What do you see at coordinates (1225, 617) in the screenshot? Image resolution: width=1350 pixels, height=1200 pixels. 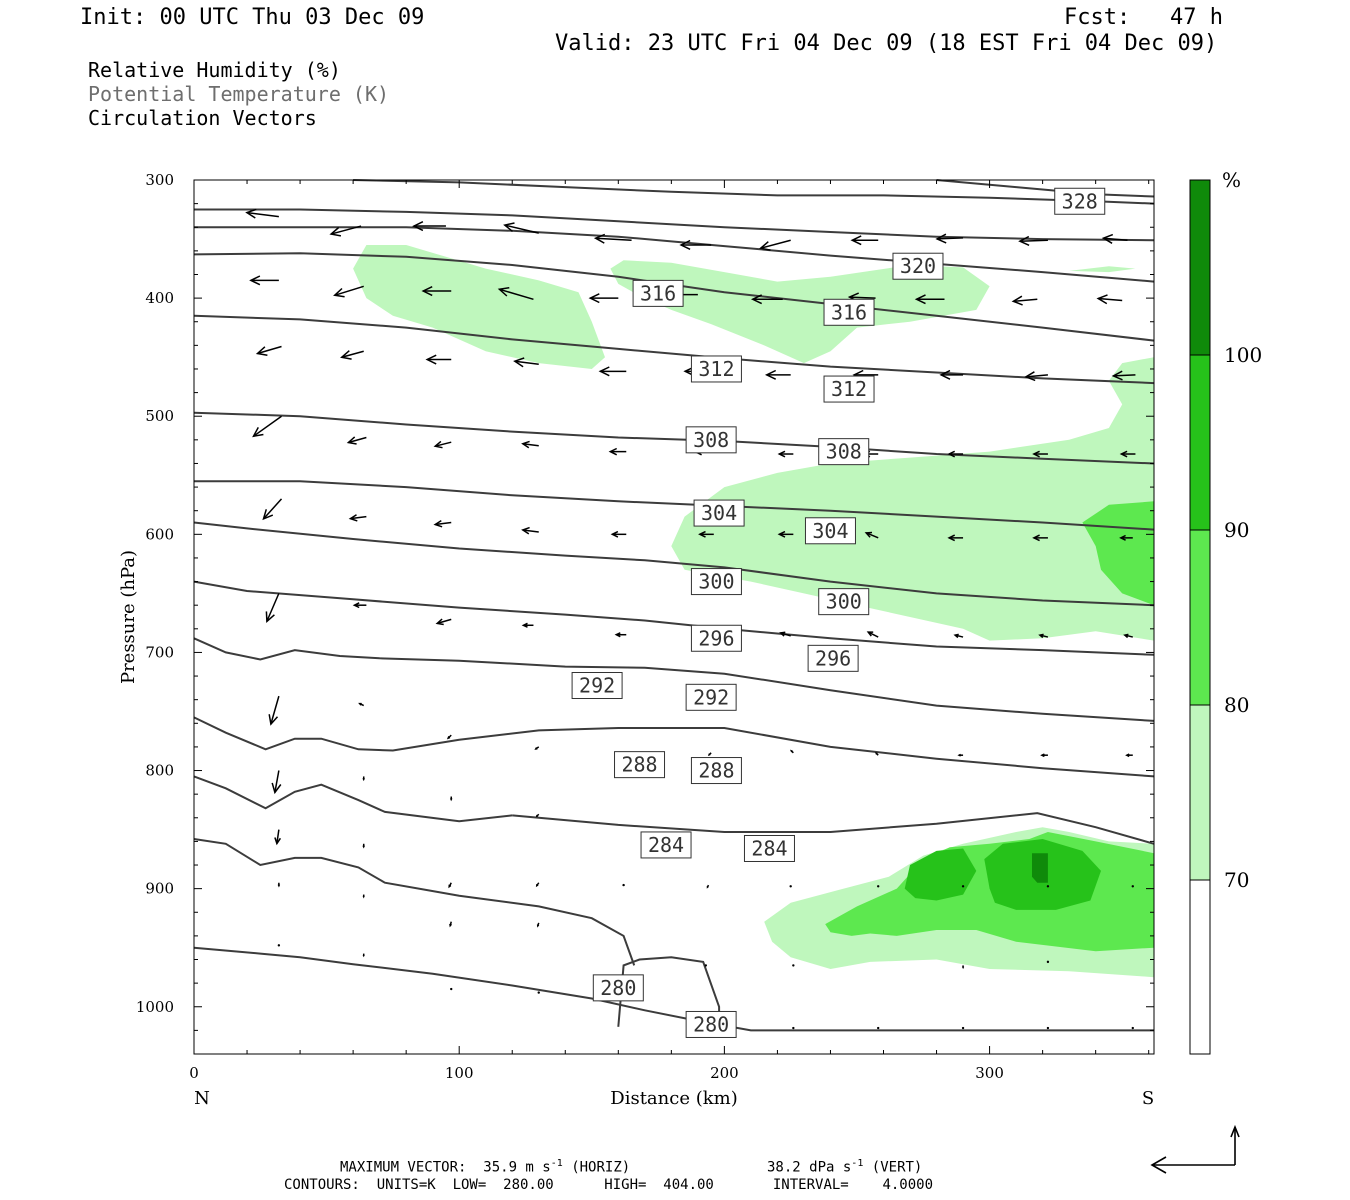 I see `color-bar: 70 80 90 100` at bounding box center [1225, 617].